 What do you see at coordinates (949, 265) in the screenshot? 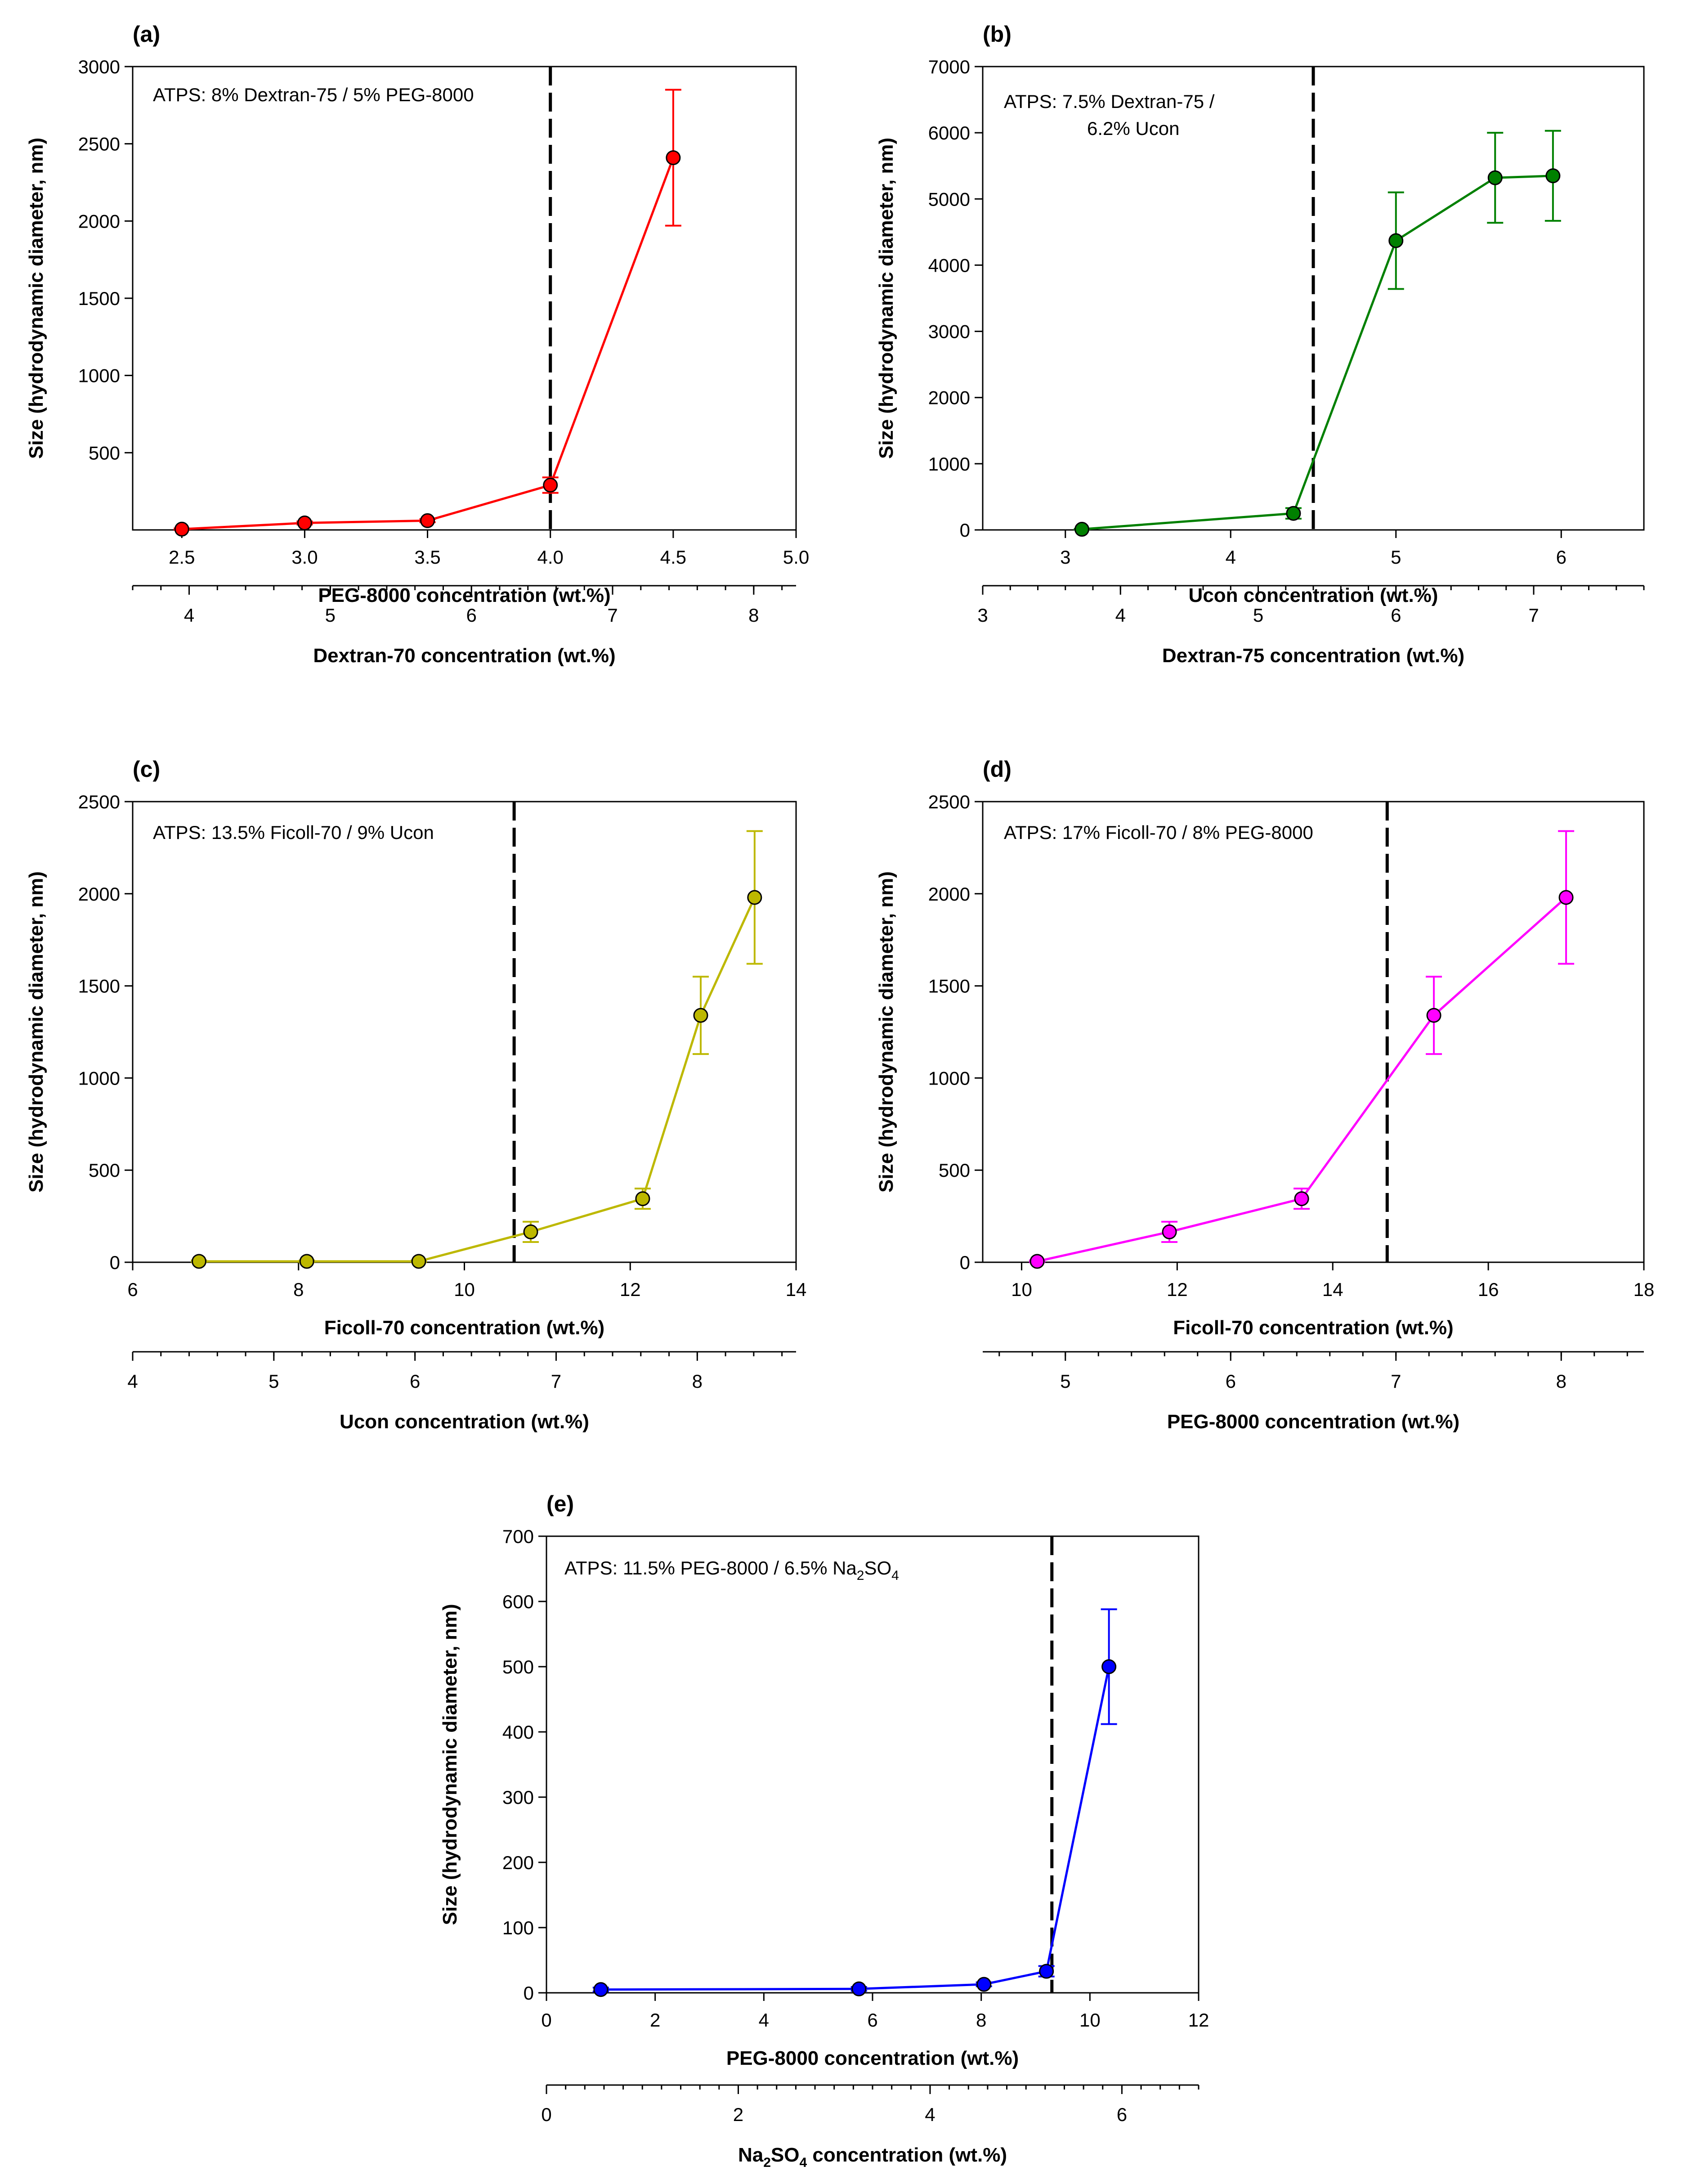
I see `y-tick-label: 4000` at bounding box center [949, 265].